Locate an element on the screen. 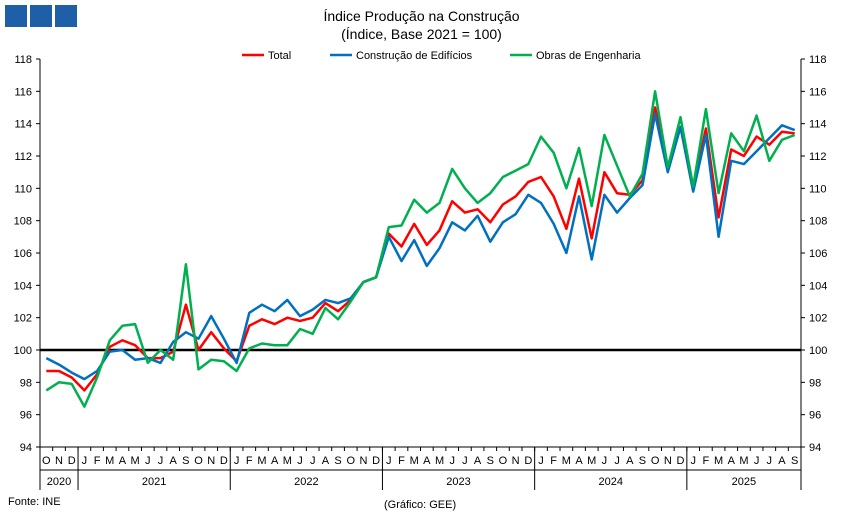  y-tick-label-right: 104 is located at coordinates (818, 286).